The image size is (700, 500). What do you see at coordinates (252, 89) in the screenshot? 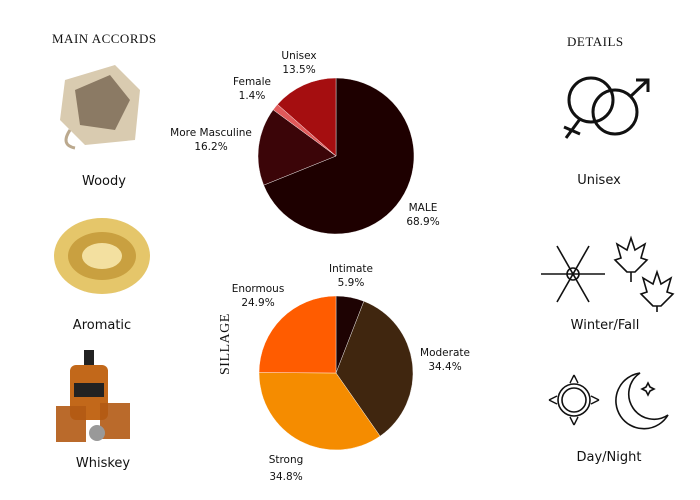
I see `pie-label-female: Female 1.4%` at bounding box center [252, 89].